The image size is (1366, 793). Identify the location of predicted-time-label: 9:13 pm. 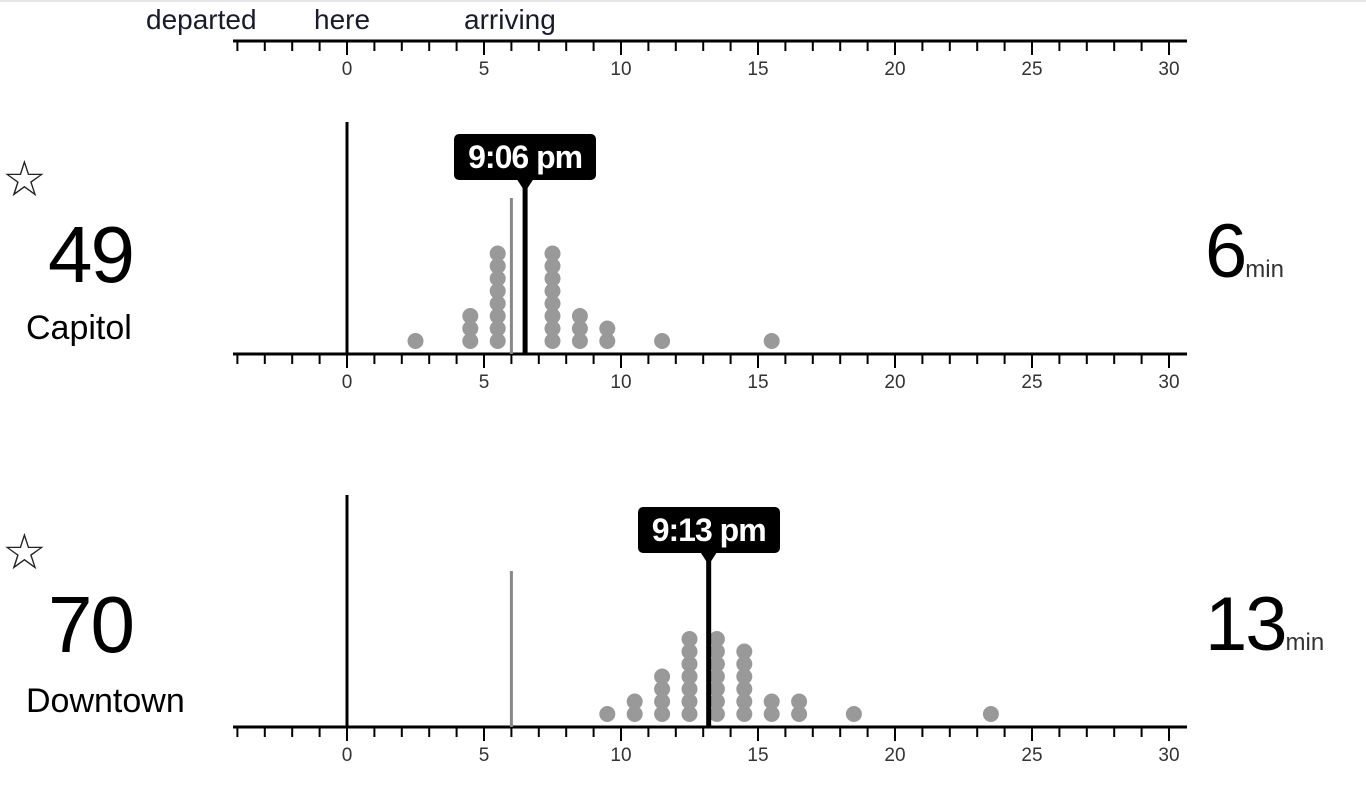
(709, 530).